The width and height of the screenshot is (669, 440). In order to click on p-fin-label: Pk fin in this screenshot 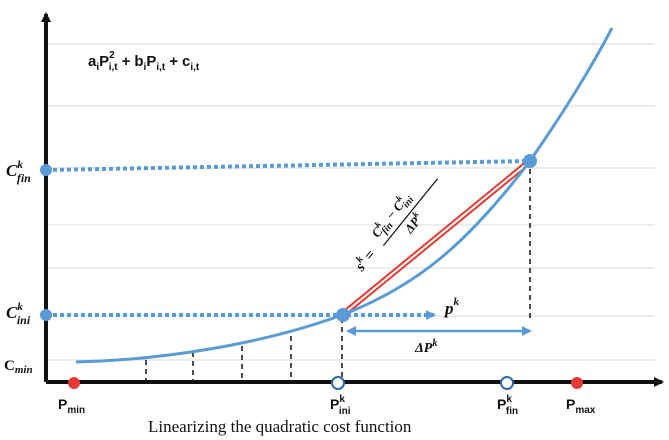, I will do `click(507, 405)`.